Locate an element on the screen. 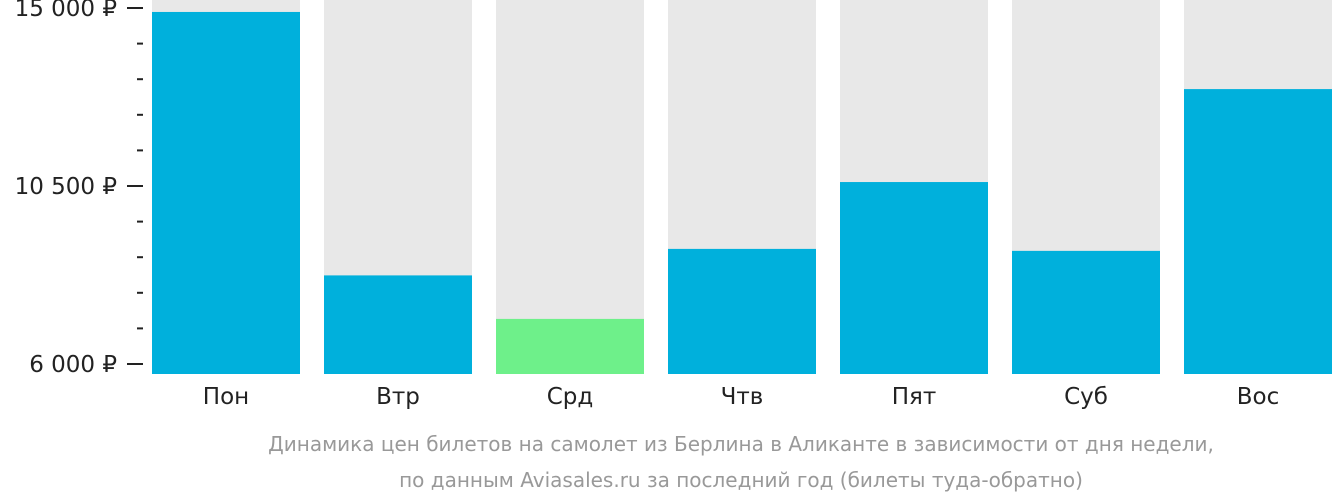  y-axis: 15 000 ₽ 10 500 ₽ 6 000 ₽ is located at coordinates (79, 189).